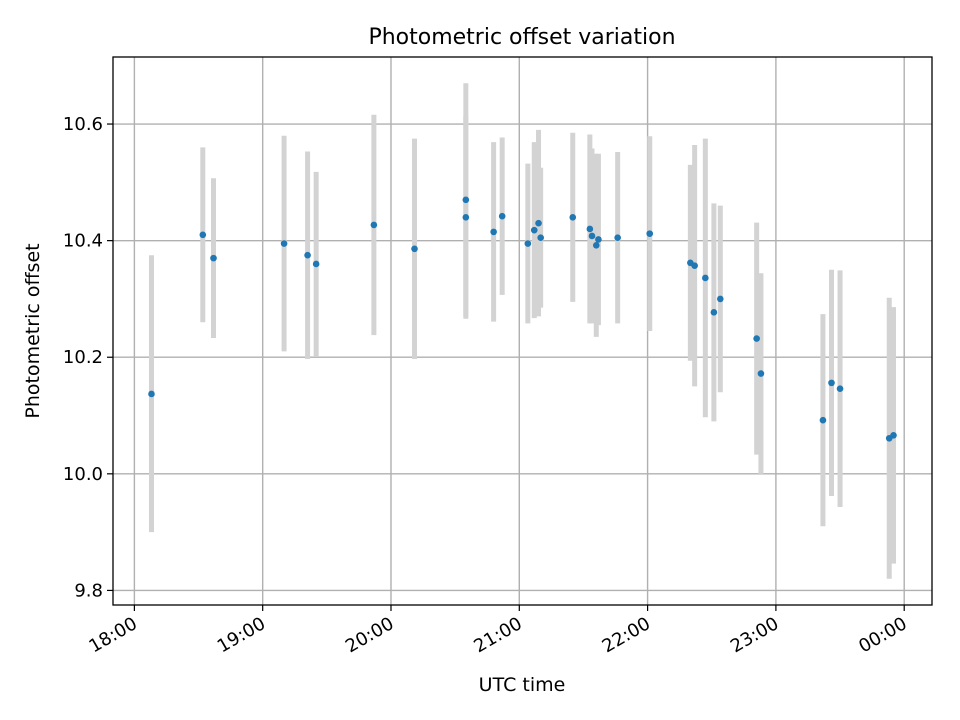 The image size is (960, 720). Describe the element at coordinates (522, 685) in the screenshot. I see `x-axis-label: UTC time` at that location.